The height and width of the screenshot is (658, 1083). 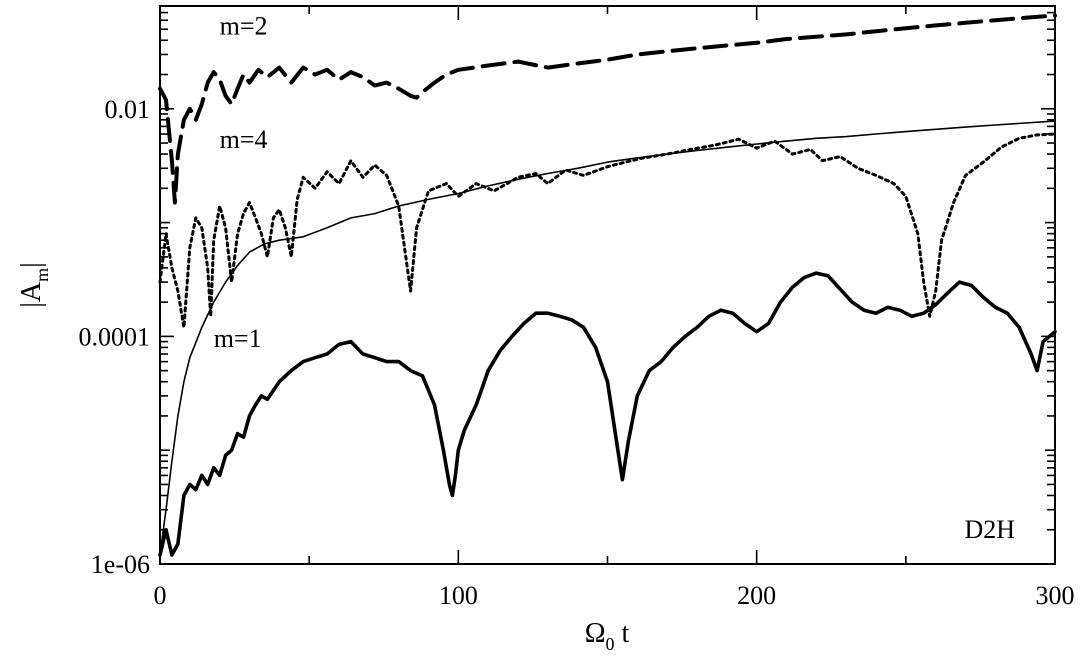 I want to click on panel-label: D2H, so click(x=989, y=529).